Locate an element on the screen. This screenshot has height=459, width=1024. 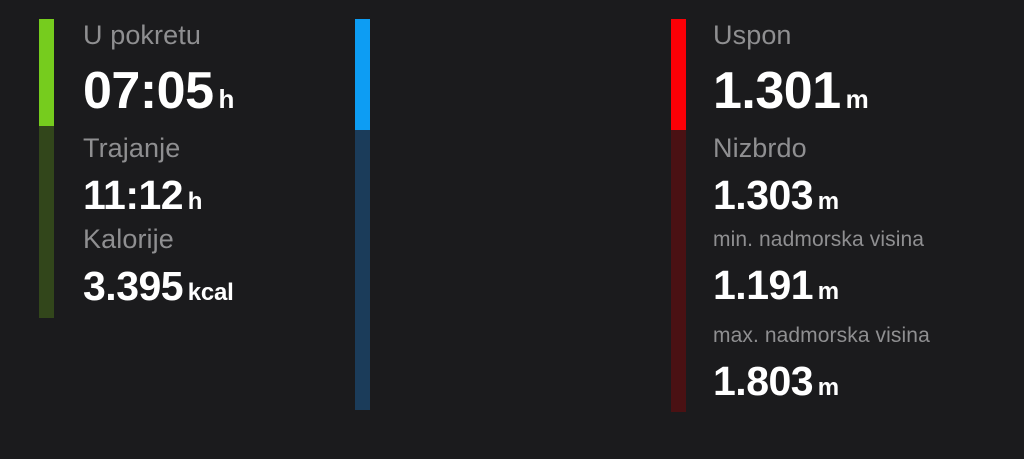
stat-row-descent: Nizbrdo 1.303 m is located at coordinates (864, 175).